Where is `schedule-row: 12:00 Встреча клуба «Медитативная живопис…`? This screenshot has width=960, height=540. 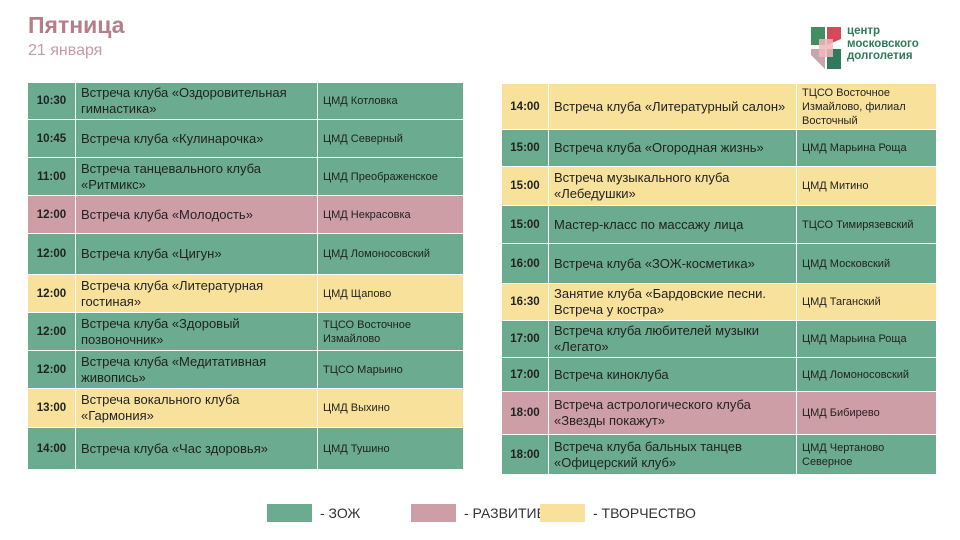
schedule-row: 12:00 Встреча клуба «Медитативная живопис… is located at coordinates (245, 369).